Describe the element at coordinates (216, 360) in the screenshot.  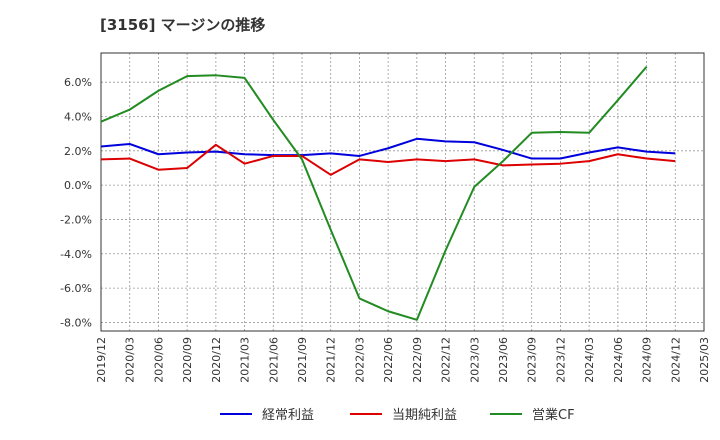
I see `x-tick-label: 2020/12` at that location.